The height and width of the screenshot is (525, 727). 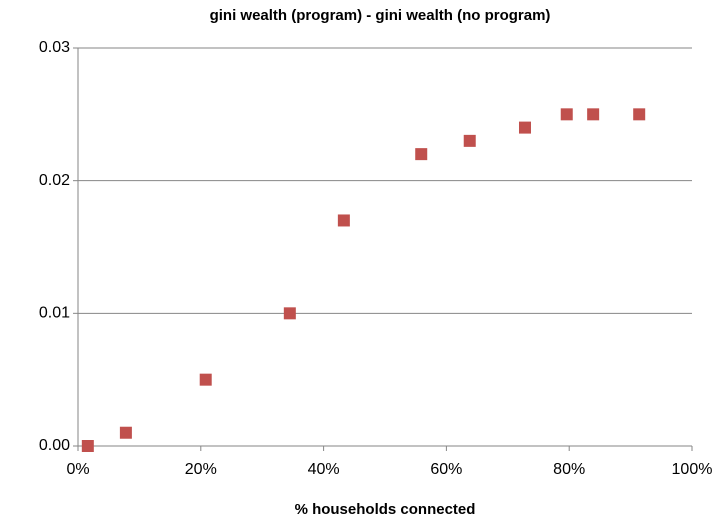 I want to click on x-tick-label: 60%, so click(x=446, y=469).